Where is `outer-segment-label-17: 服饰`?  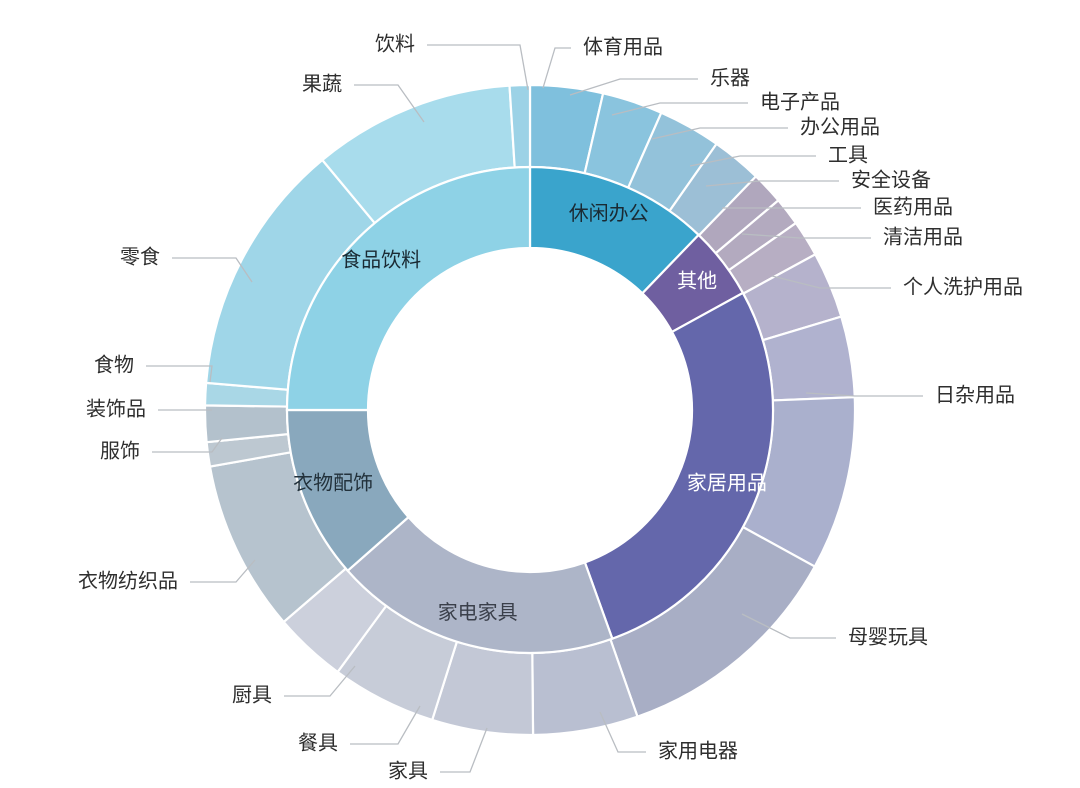
outer-segment-label-17: 服饰 is located at coordinates (120, 450).